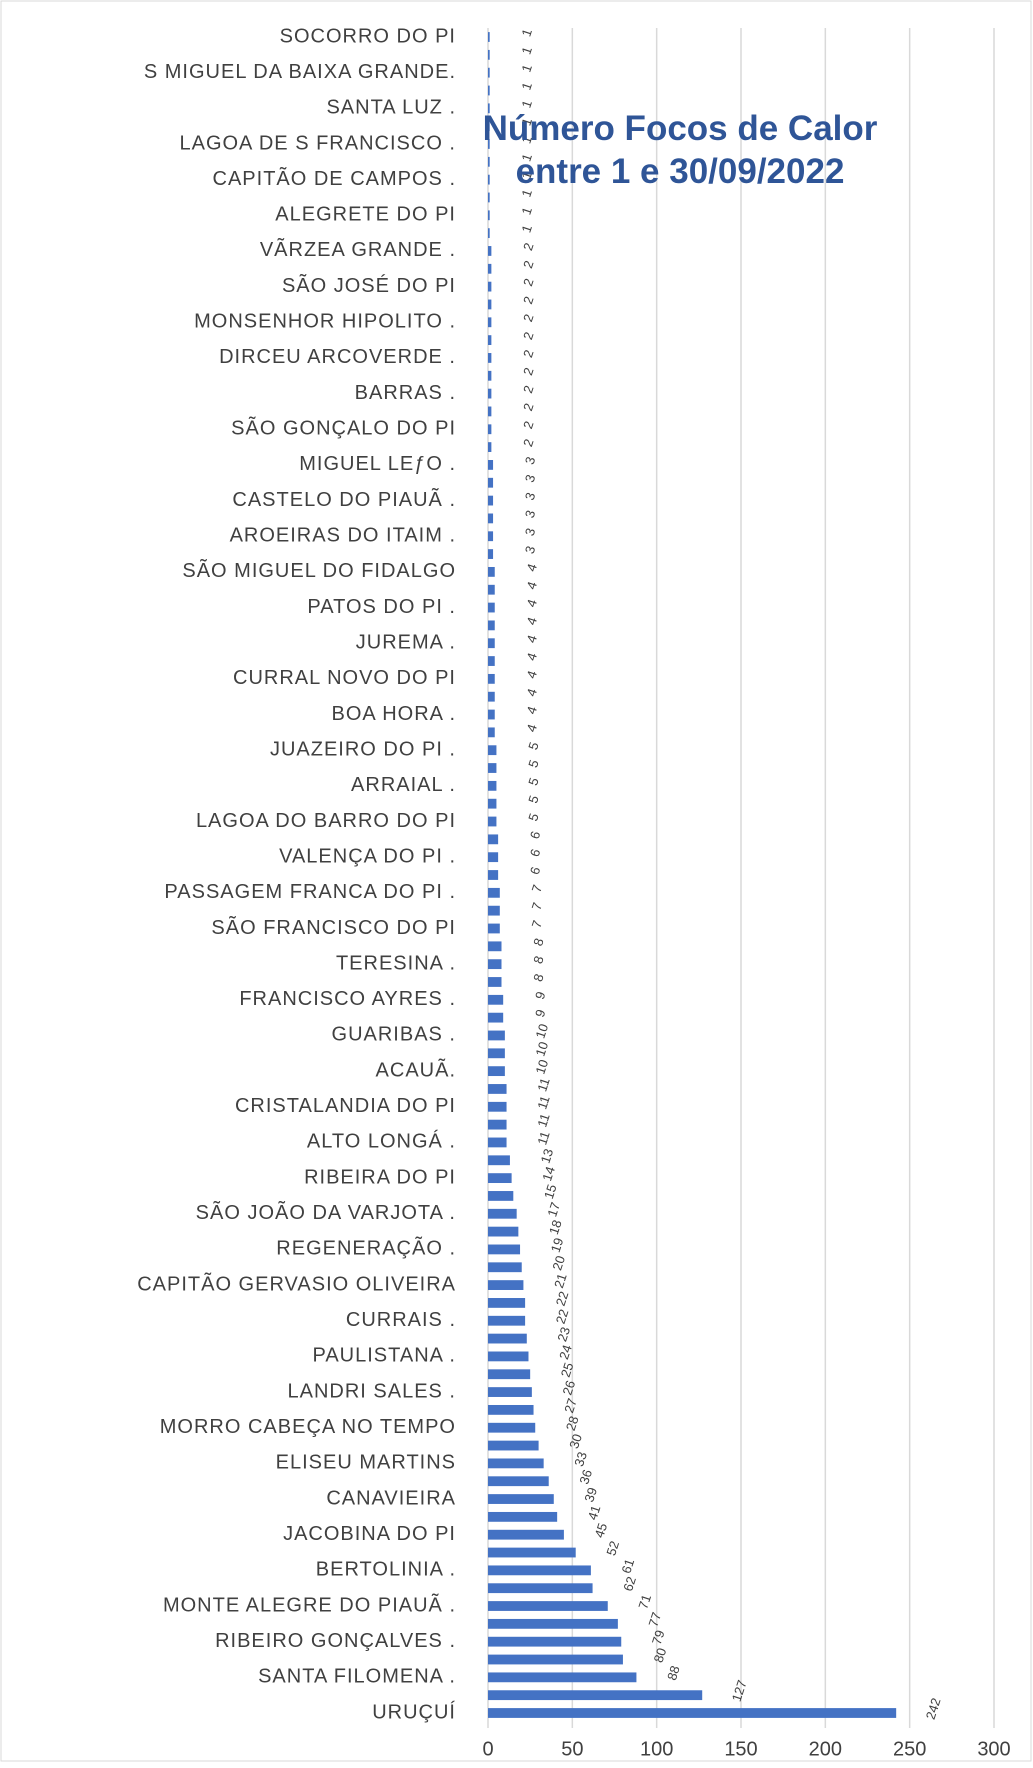 The height and width of the screenshot is (1768, 1033). Describe the element at coordinates (580, 1459) in the screenshot. I see `value-label: 33` at that location.